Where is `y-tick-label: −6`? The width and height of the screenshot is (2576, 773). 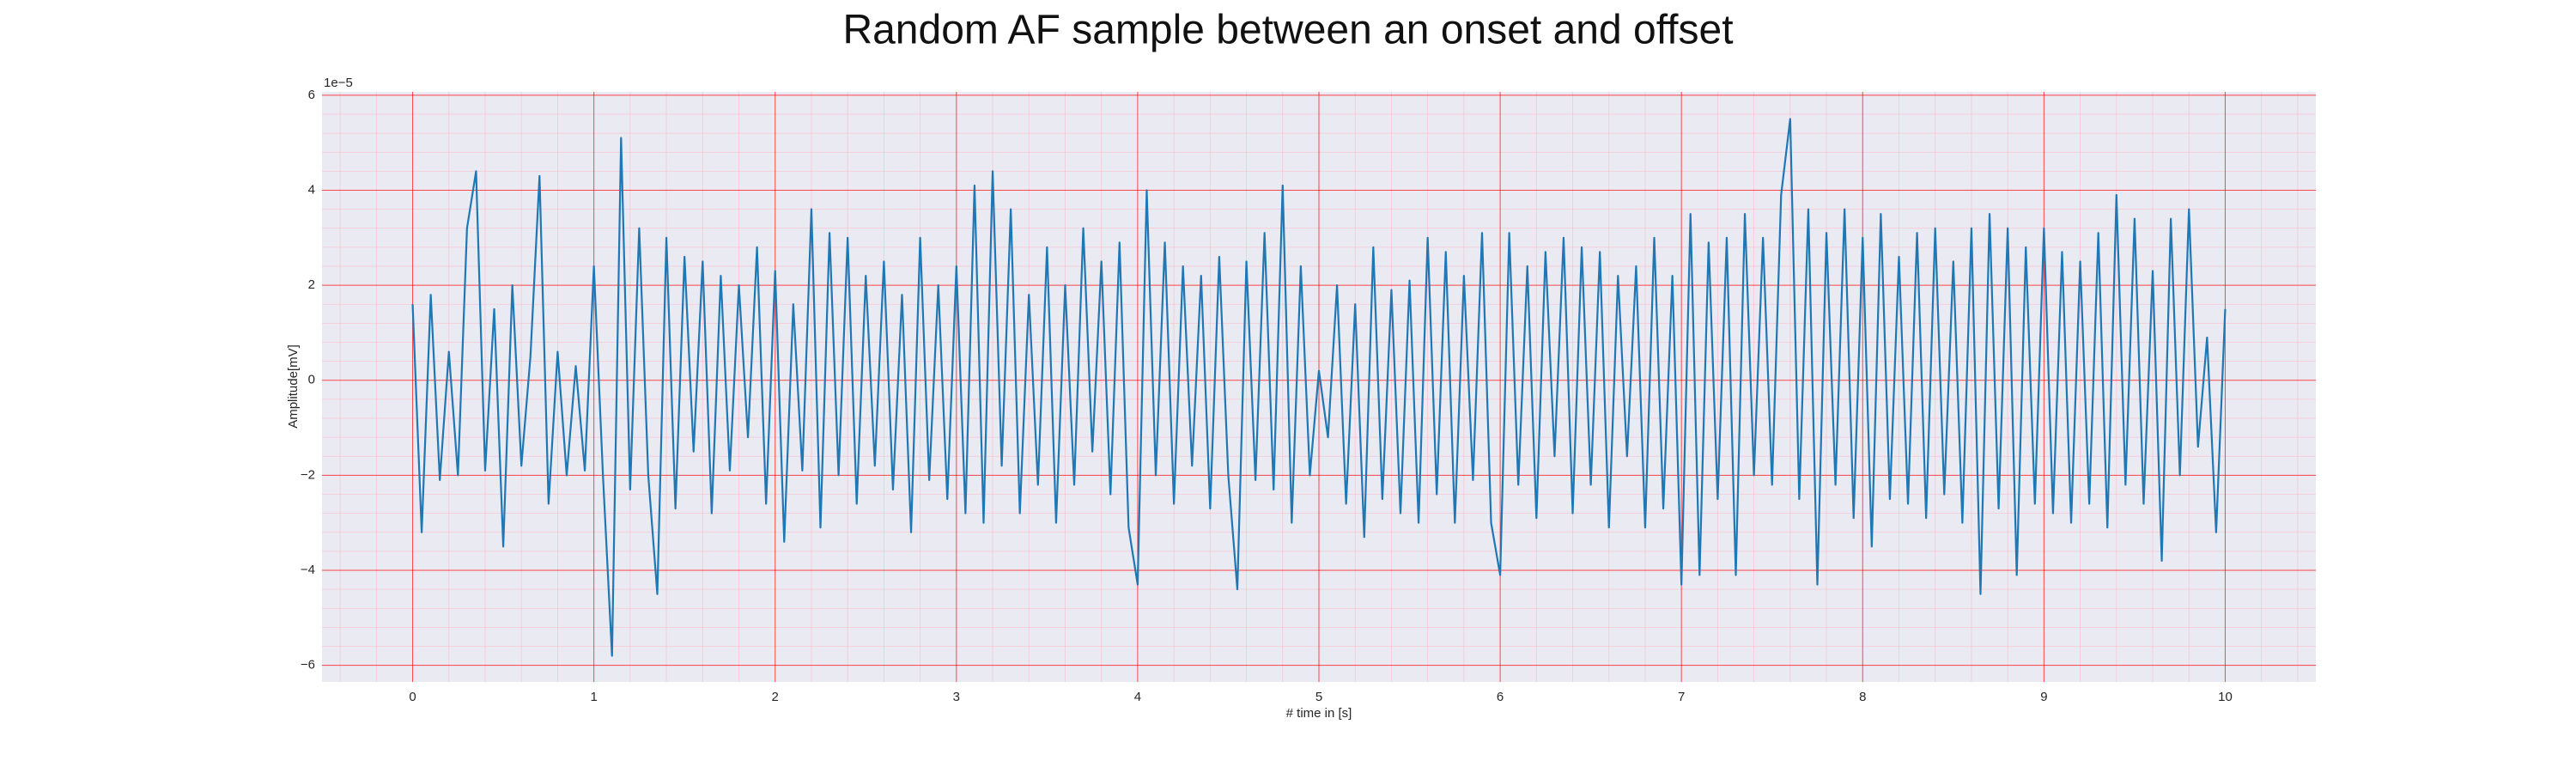 y-tick-label: −6 is located at coordinates (308, 665).